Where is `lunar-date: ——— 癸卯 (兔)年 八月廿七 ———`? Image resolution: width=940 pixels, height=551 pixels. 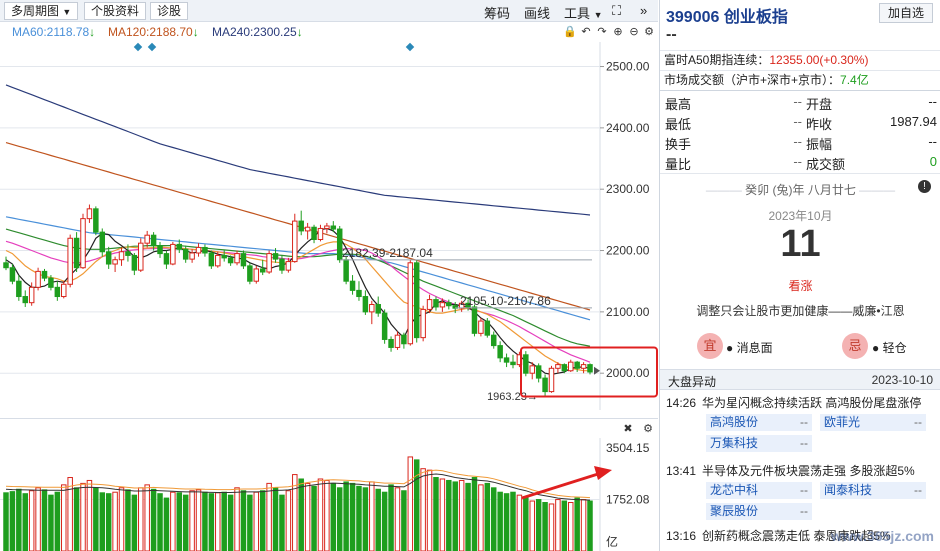
lunar-date: ——— 癸卯 (兔)年 八月廿七 ——— is located at coordinates (800, 190).